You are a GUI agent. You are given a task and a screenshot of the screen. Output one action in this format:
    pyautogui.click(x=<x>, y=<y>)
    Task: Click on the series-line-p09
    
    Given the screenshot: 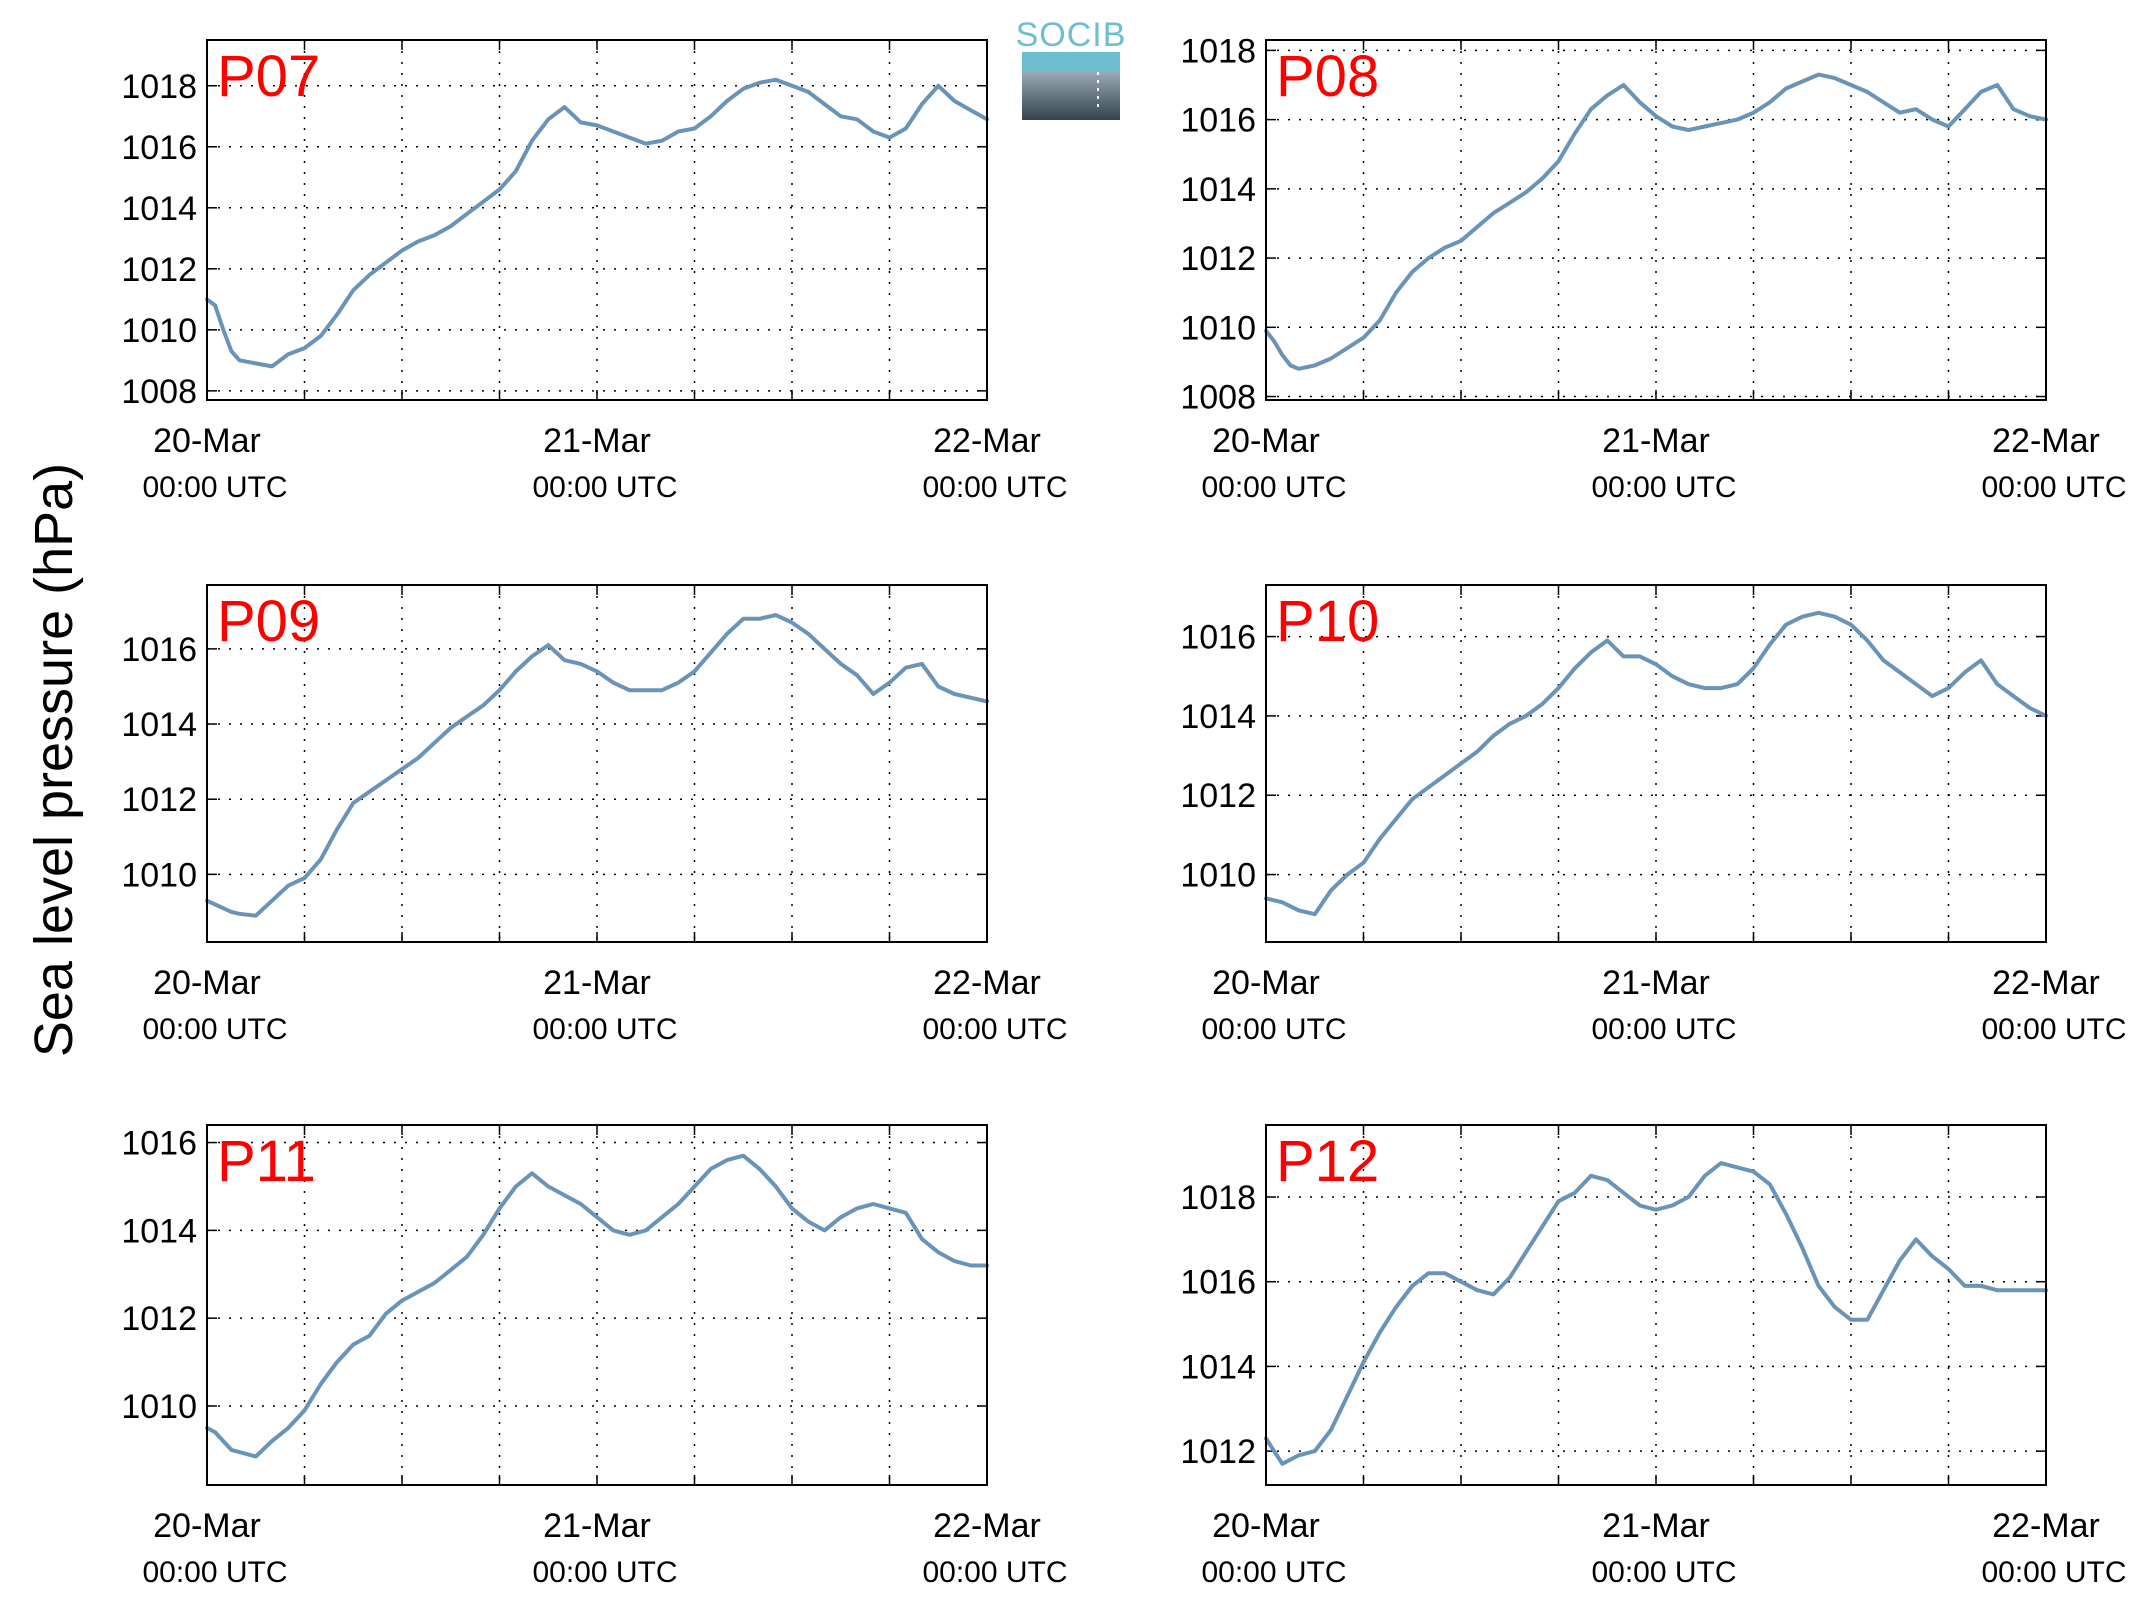 What is the action you would take?
    pyautogui.click(x=597, y=765)
    